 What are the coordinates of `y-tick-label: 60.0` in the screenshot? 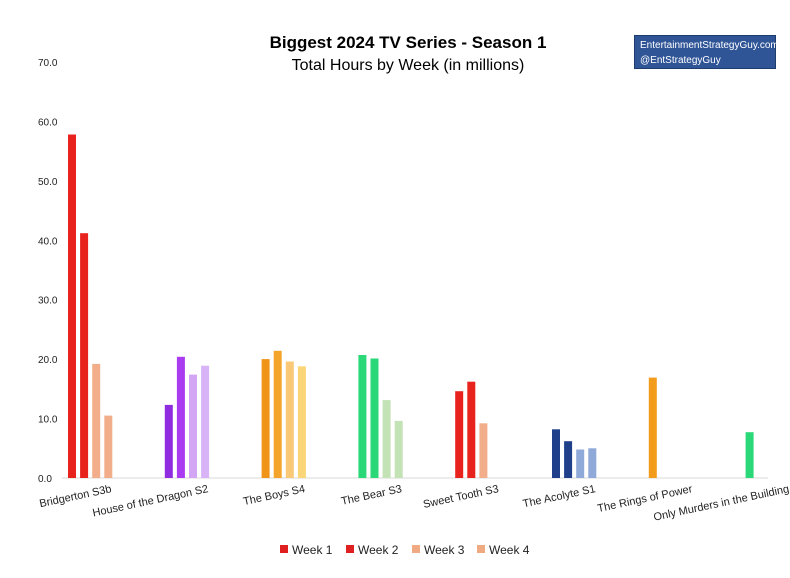 It's located at (48, 122).